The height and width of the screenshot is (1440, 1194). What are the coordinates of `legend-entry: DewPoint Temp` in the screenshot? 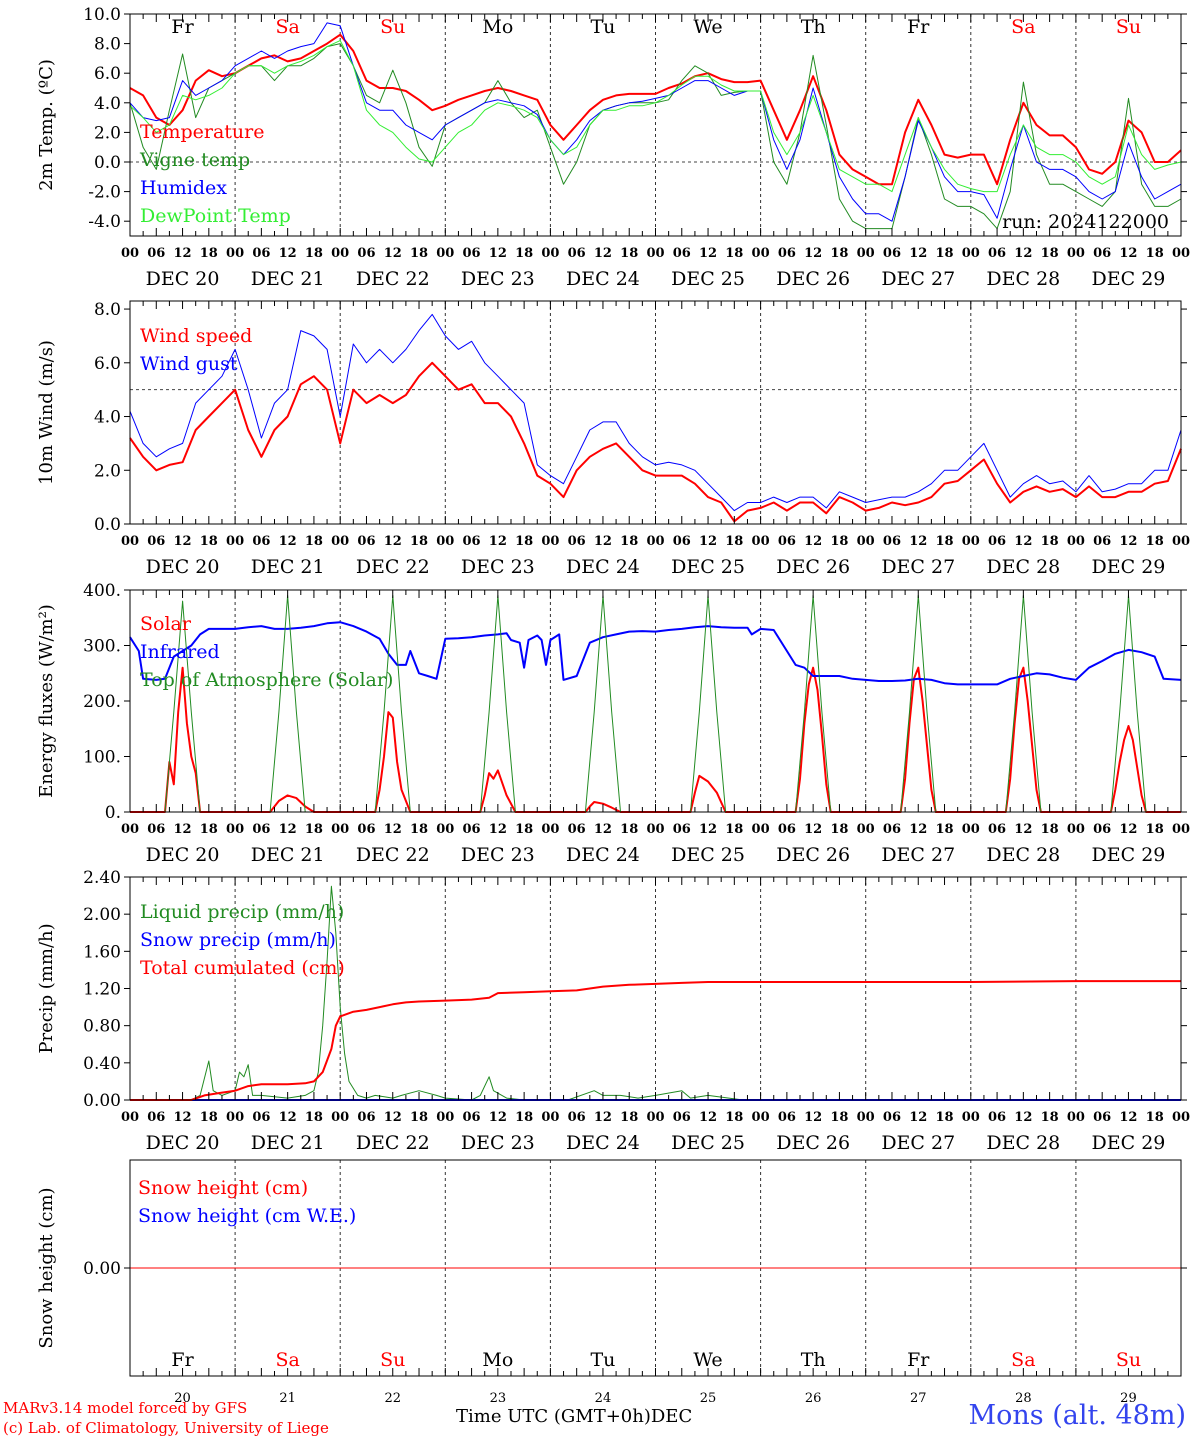 It's located at (215, 216).